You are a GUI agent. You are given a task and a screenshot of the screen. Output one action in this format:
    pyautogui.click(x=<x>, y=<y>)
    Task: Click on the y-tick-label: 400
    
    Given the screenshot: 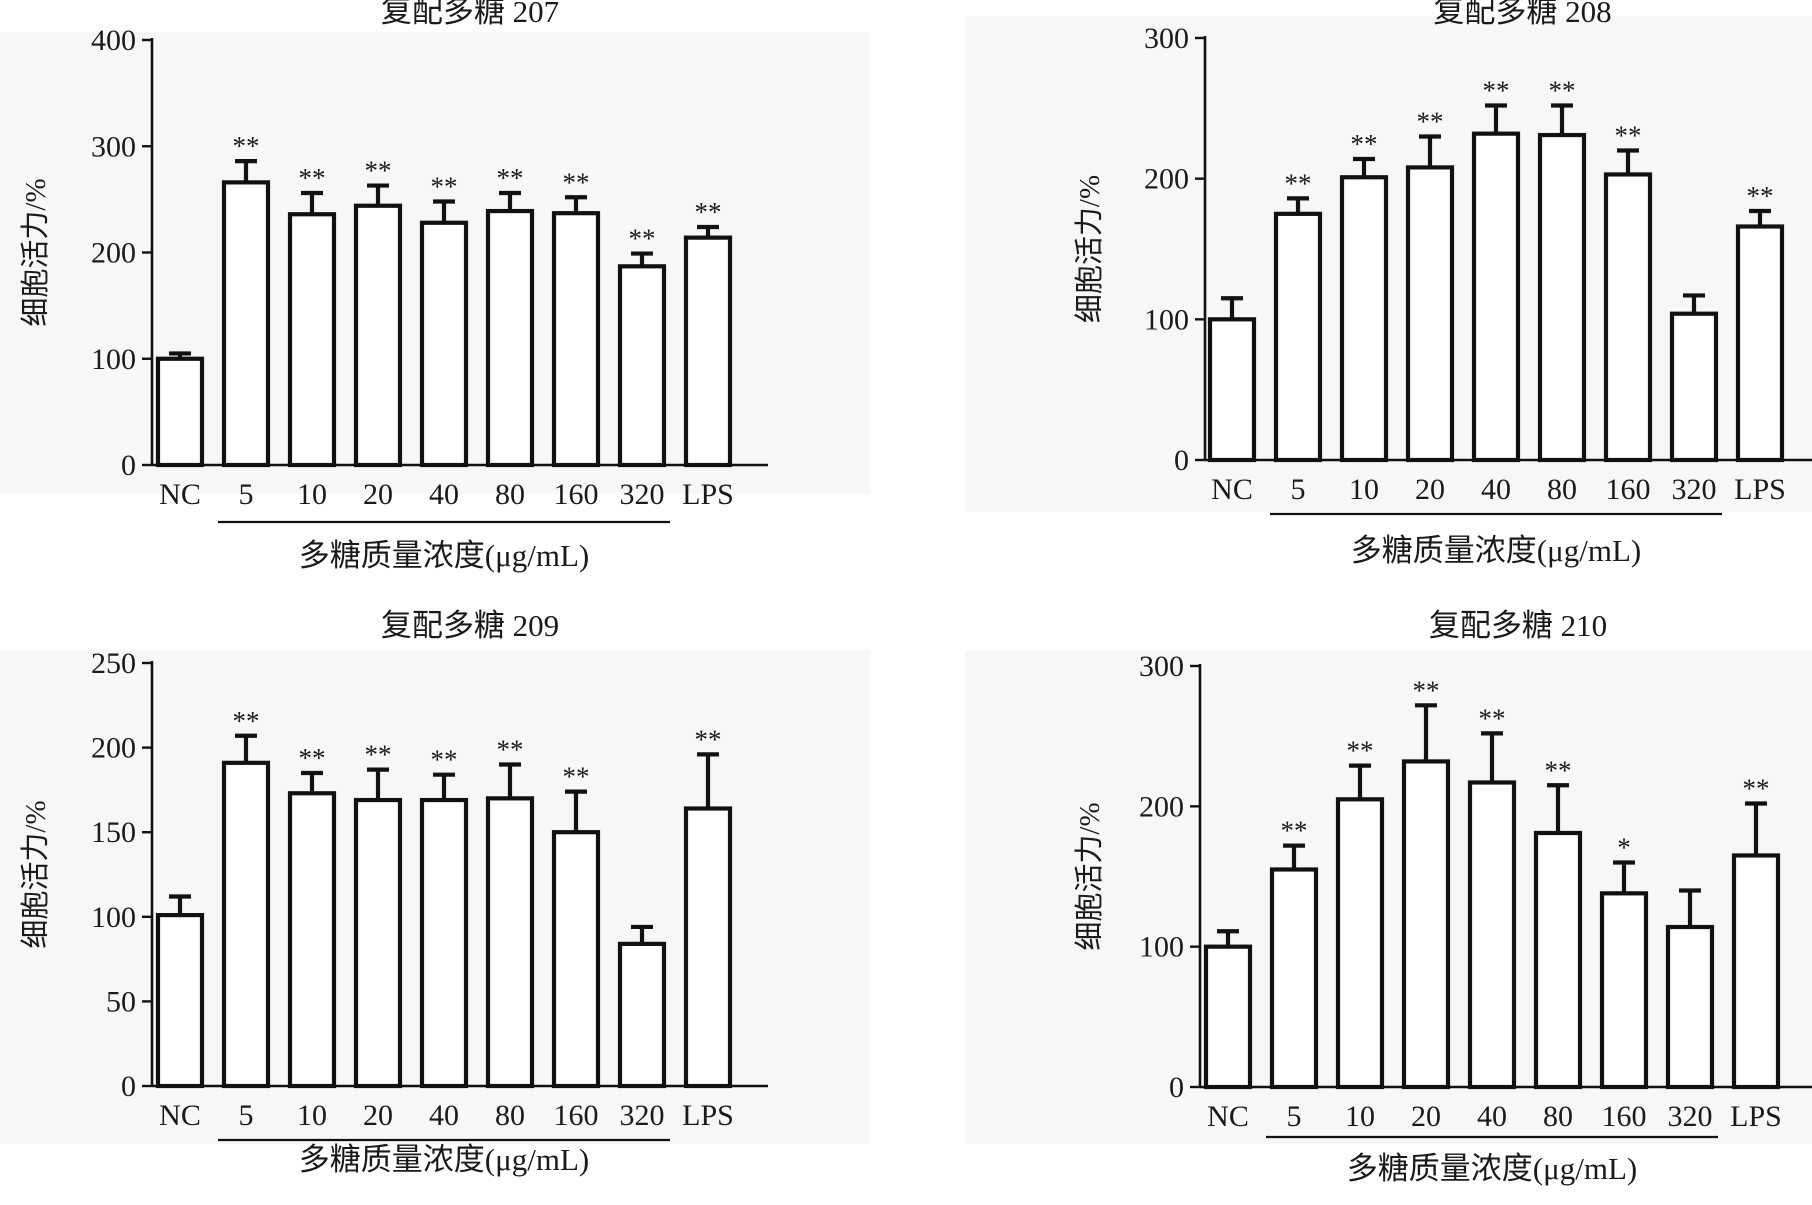 What is the action you would take?
    pyautogui.click(x=113, y=40)
    